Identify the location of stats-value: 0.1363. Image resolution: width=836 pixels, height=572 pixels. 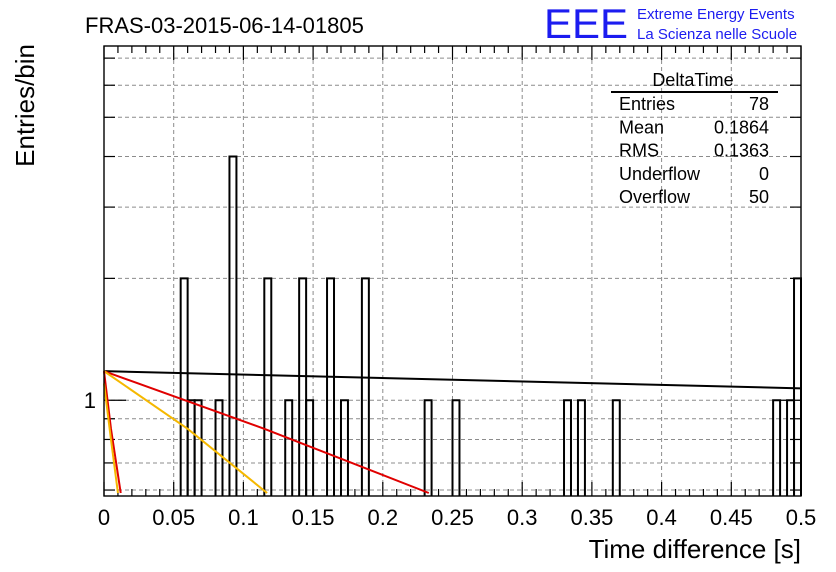
(741, 151).